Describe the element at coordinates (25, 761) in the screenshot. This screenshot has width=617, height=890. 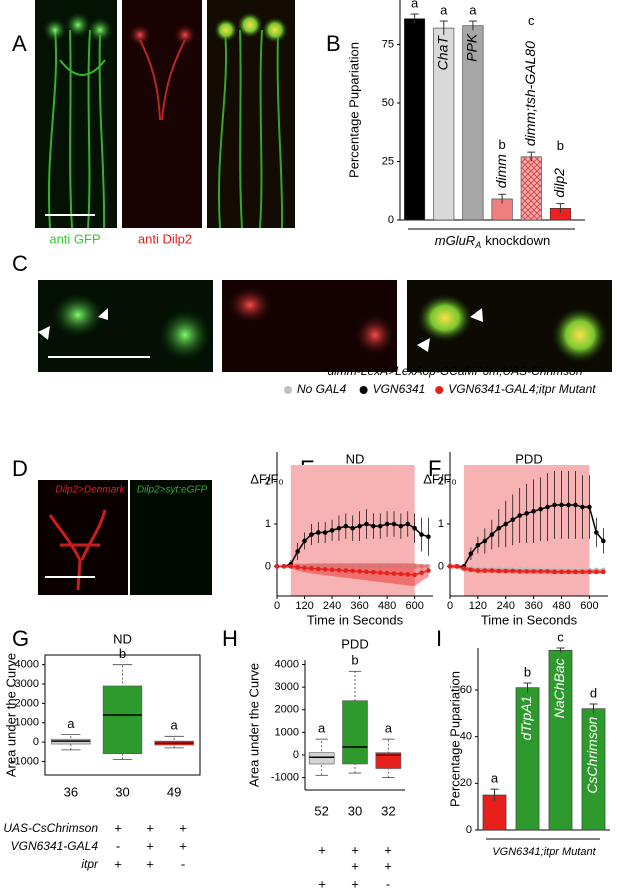
I see `y-tick-label: -1000` at that location.